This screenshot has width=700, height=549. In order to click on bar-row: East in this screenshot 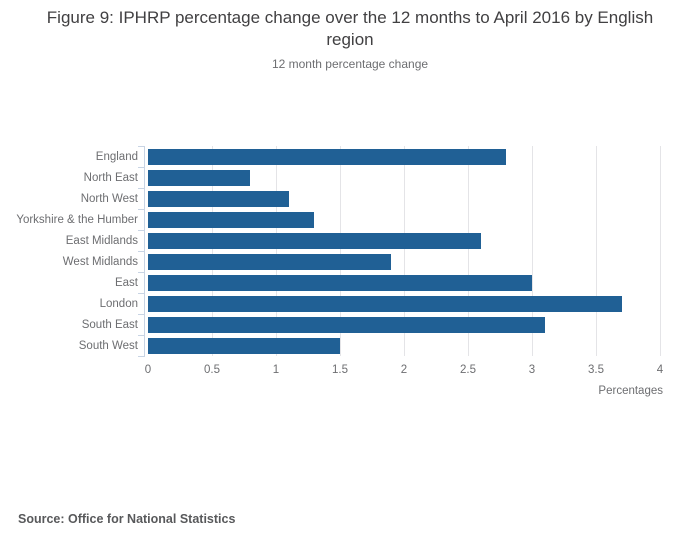, I will do `click(387, 282)`.